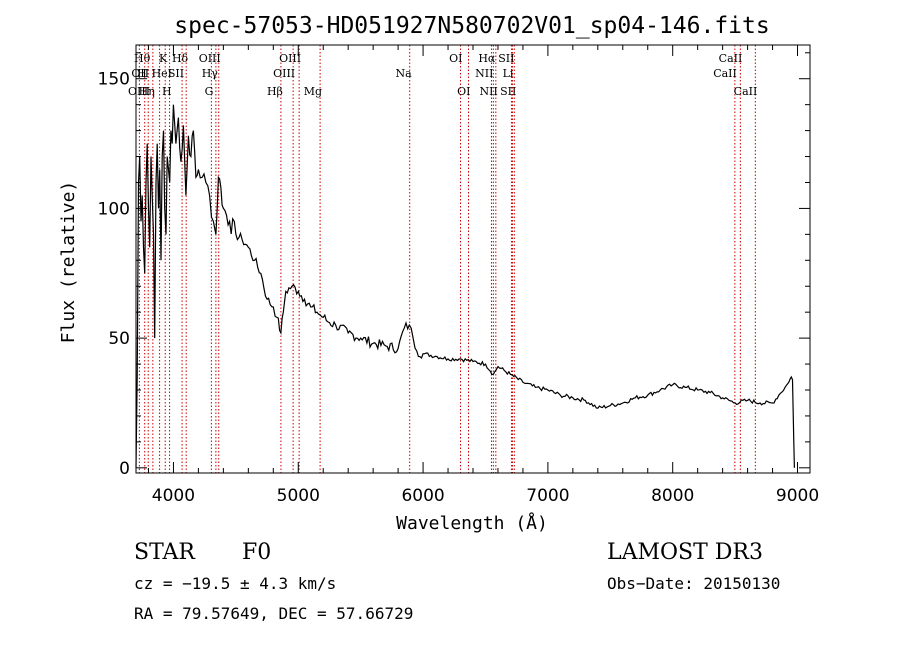 The height and width of the screenshot is (649, 900). What do you see at coordinates (422, 496) in the screenshot?
I see `x-tick-label: 6000` at bounding box center [422, 496].